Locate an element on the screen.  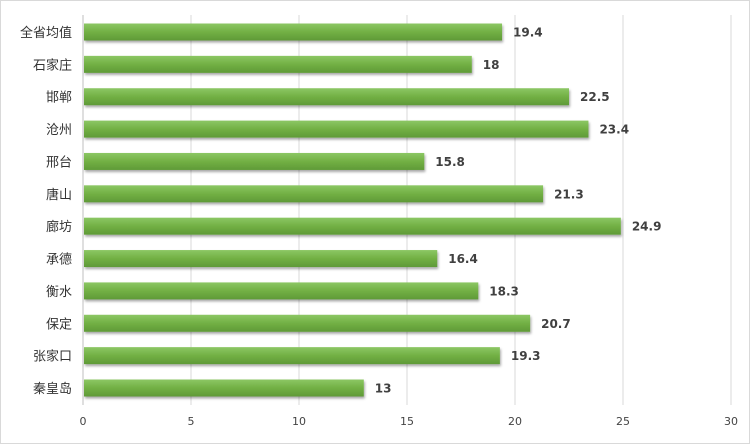
data-label: 22.5 is located at coordinates (595, 97).